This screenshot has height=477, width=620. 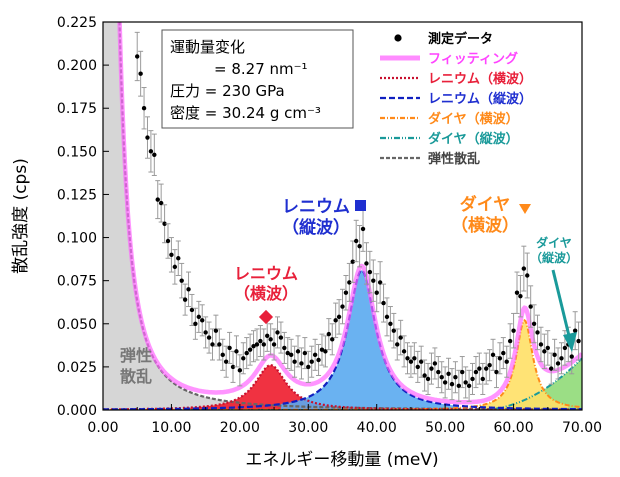 What do you see at coordinates (473, 119) in the screenshot?
I see `legend-label-dia-ta: ダイヤ（横波）` at bounding box center [473, 119].